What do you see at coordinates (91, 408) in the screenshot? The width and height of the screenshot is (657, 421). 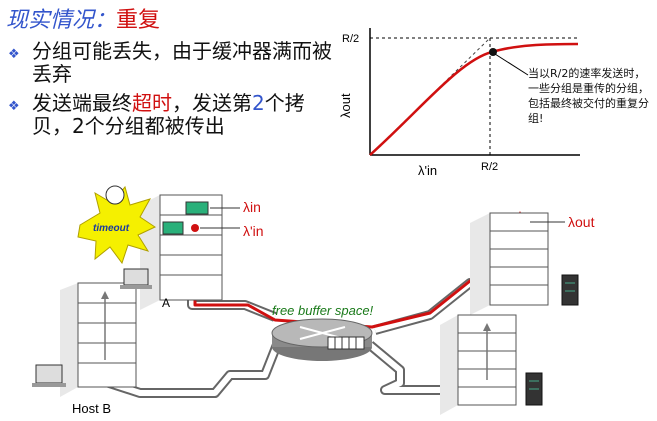 I see `host-b-label: Host B` at bounding box center [91, 408].